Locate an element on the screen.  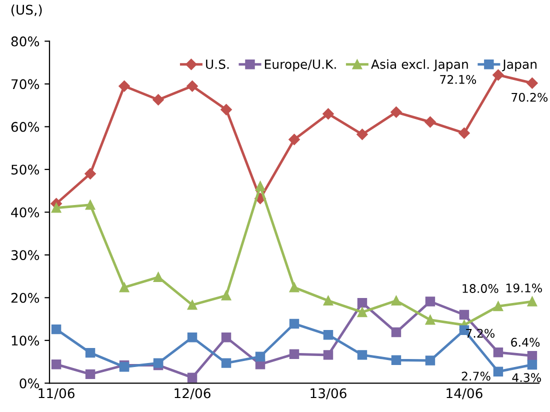
data-label: 2.7% is located at coordinates (476, 376).